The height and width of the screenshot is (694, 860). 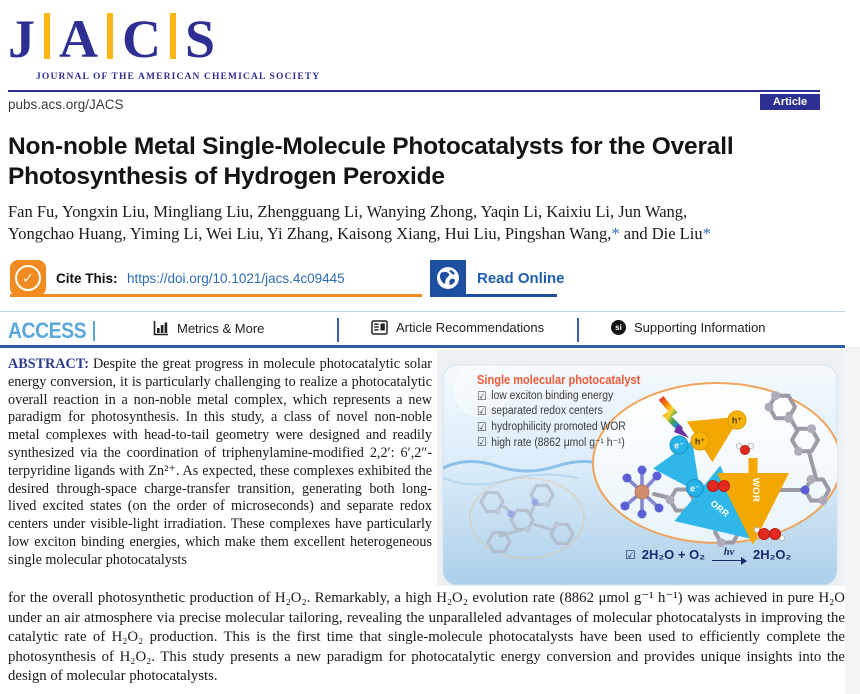 I want to click on reaction-product: 2H₂O₂, so click(x=772, y=554).